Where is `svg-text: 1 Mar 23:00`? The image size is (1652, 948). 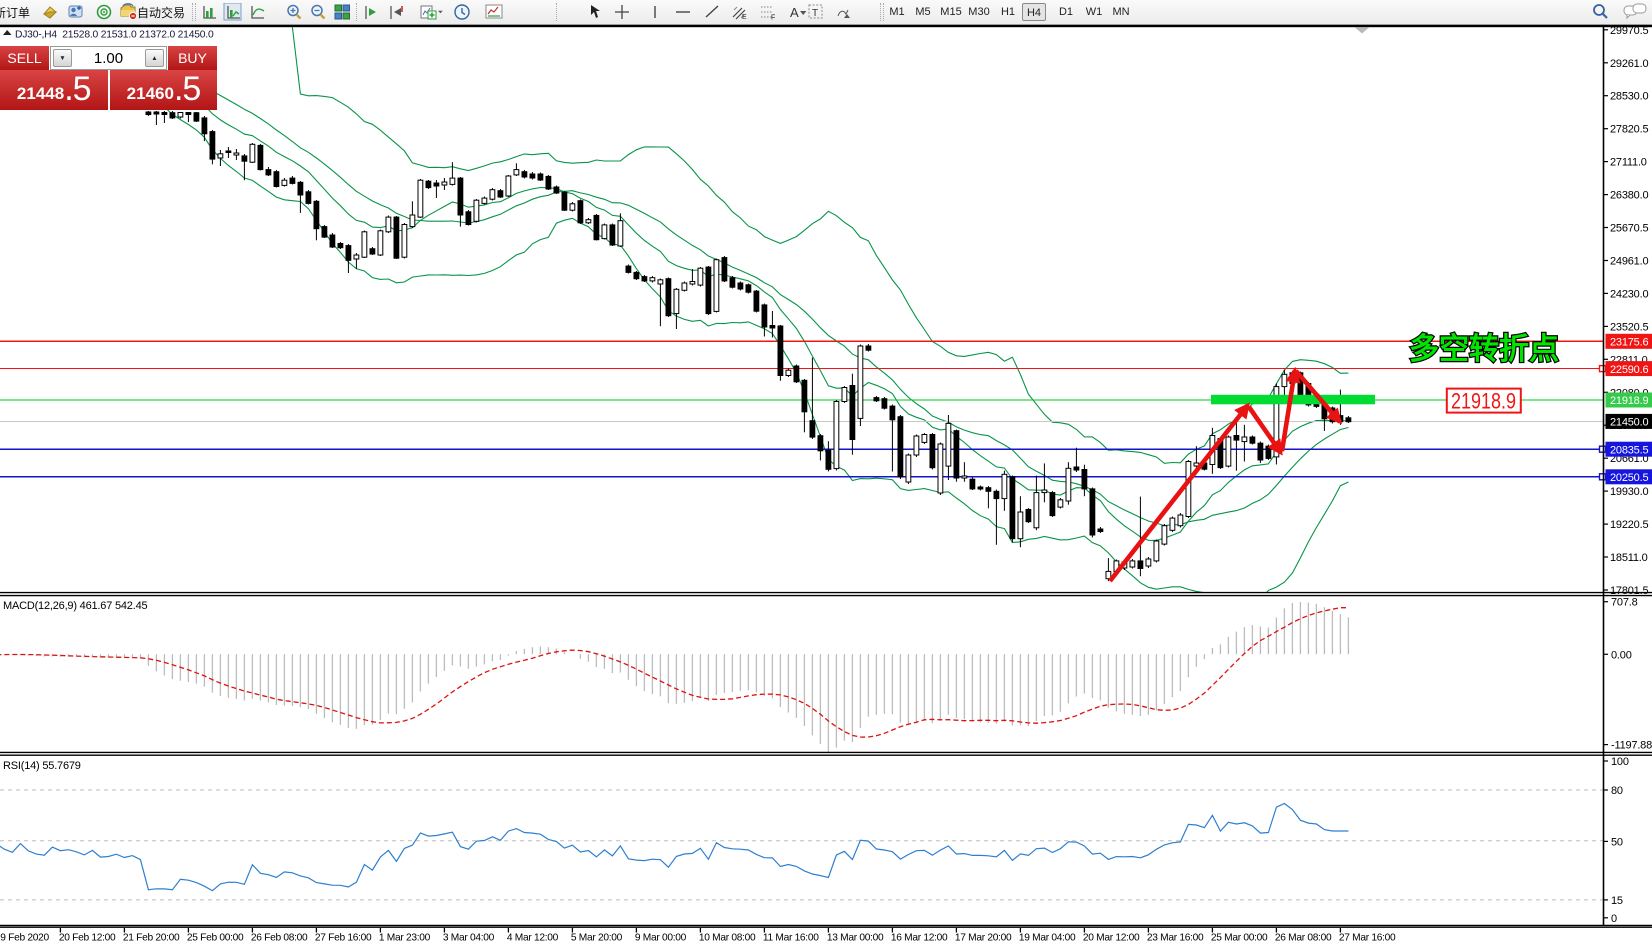
svg-text: 1 Mar 23:00 is located at coordinates (405, 938).